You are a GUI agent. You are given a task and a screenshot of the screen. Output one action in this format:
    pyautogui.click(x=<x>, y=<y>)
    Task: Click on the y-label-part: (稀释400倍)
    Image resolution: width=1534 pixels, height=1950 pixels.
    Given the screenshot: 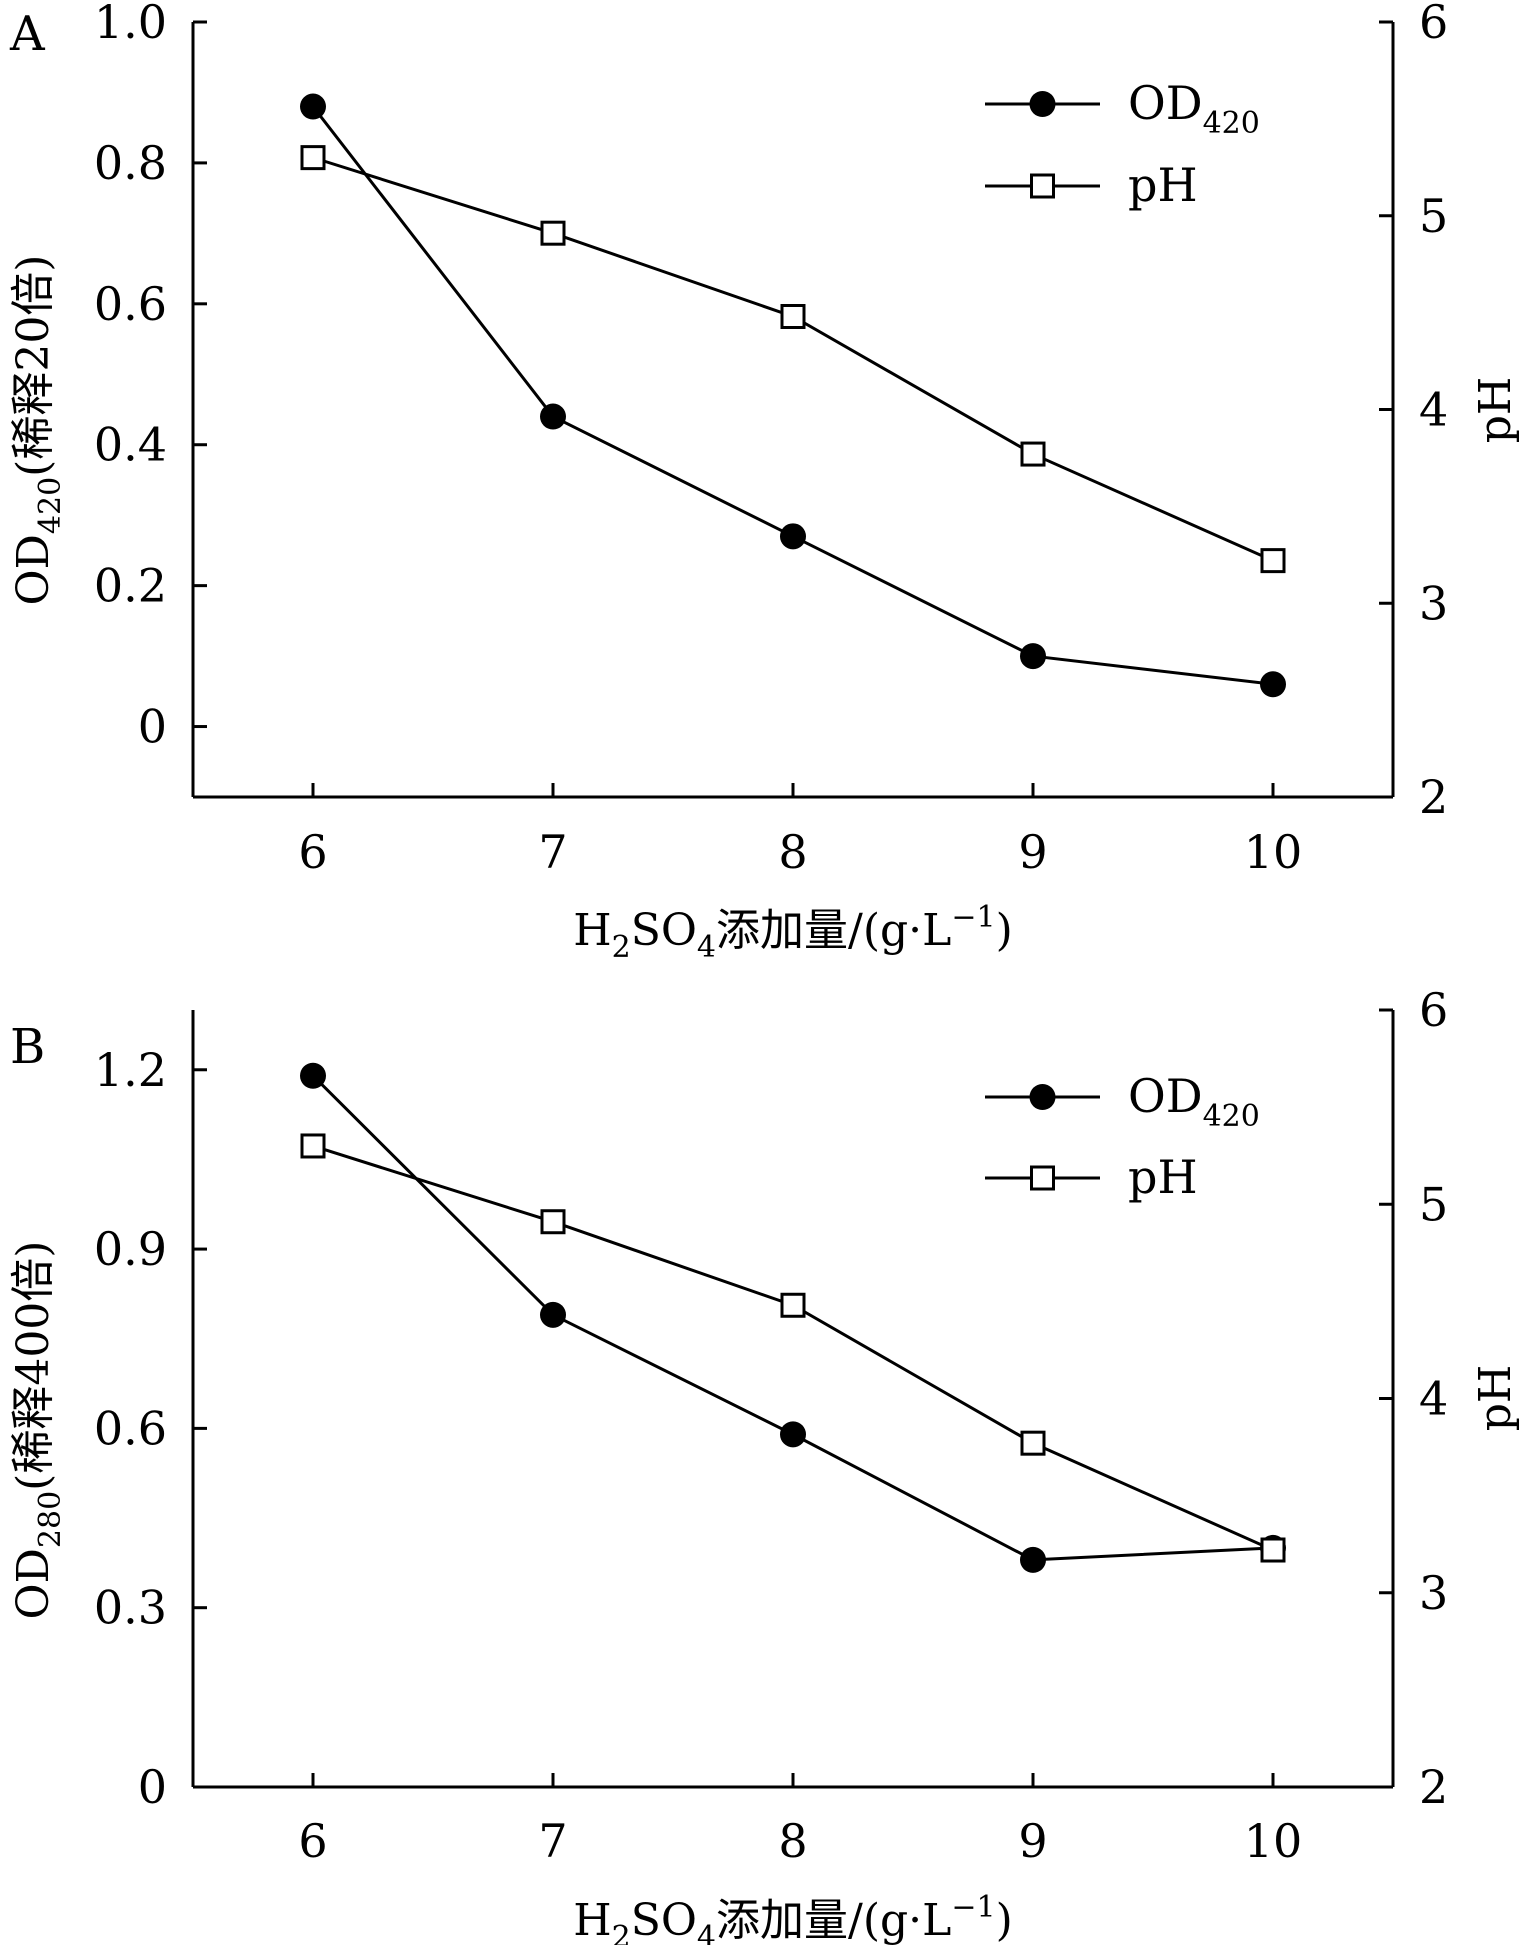 What is the action you would take?
    pyautogui.click(x=33, y=1366)
    